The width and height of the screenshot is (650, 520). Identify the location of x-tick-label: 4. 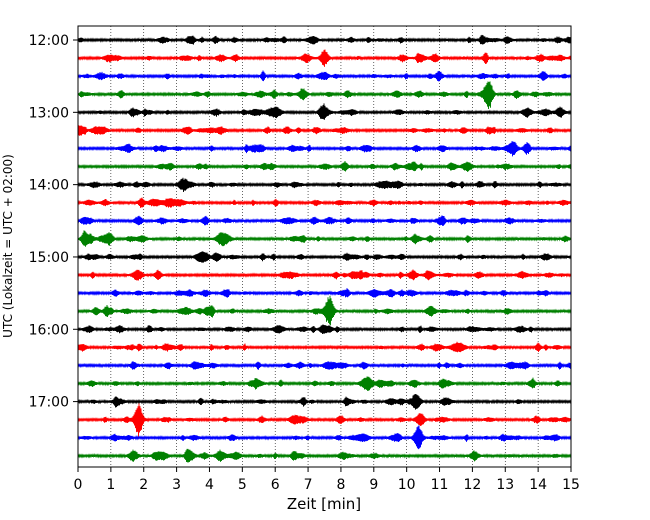
(209, 485).